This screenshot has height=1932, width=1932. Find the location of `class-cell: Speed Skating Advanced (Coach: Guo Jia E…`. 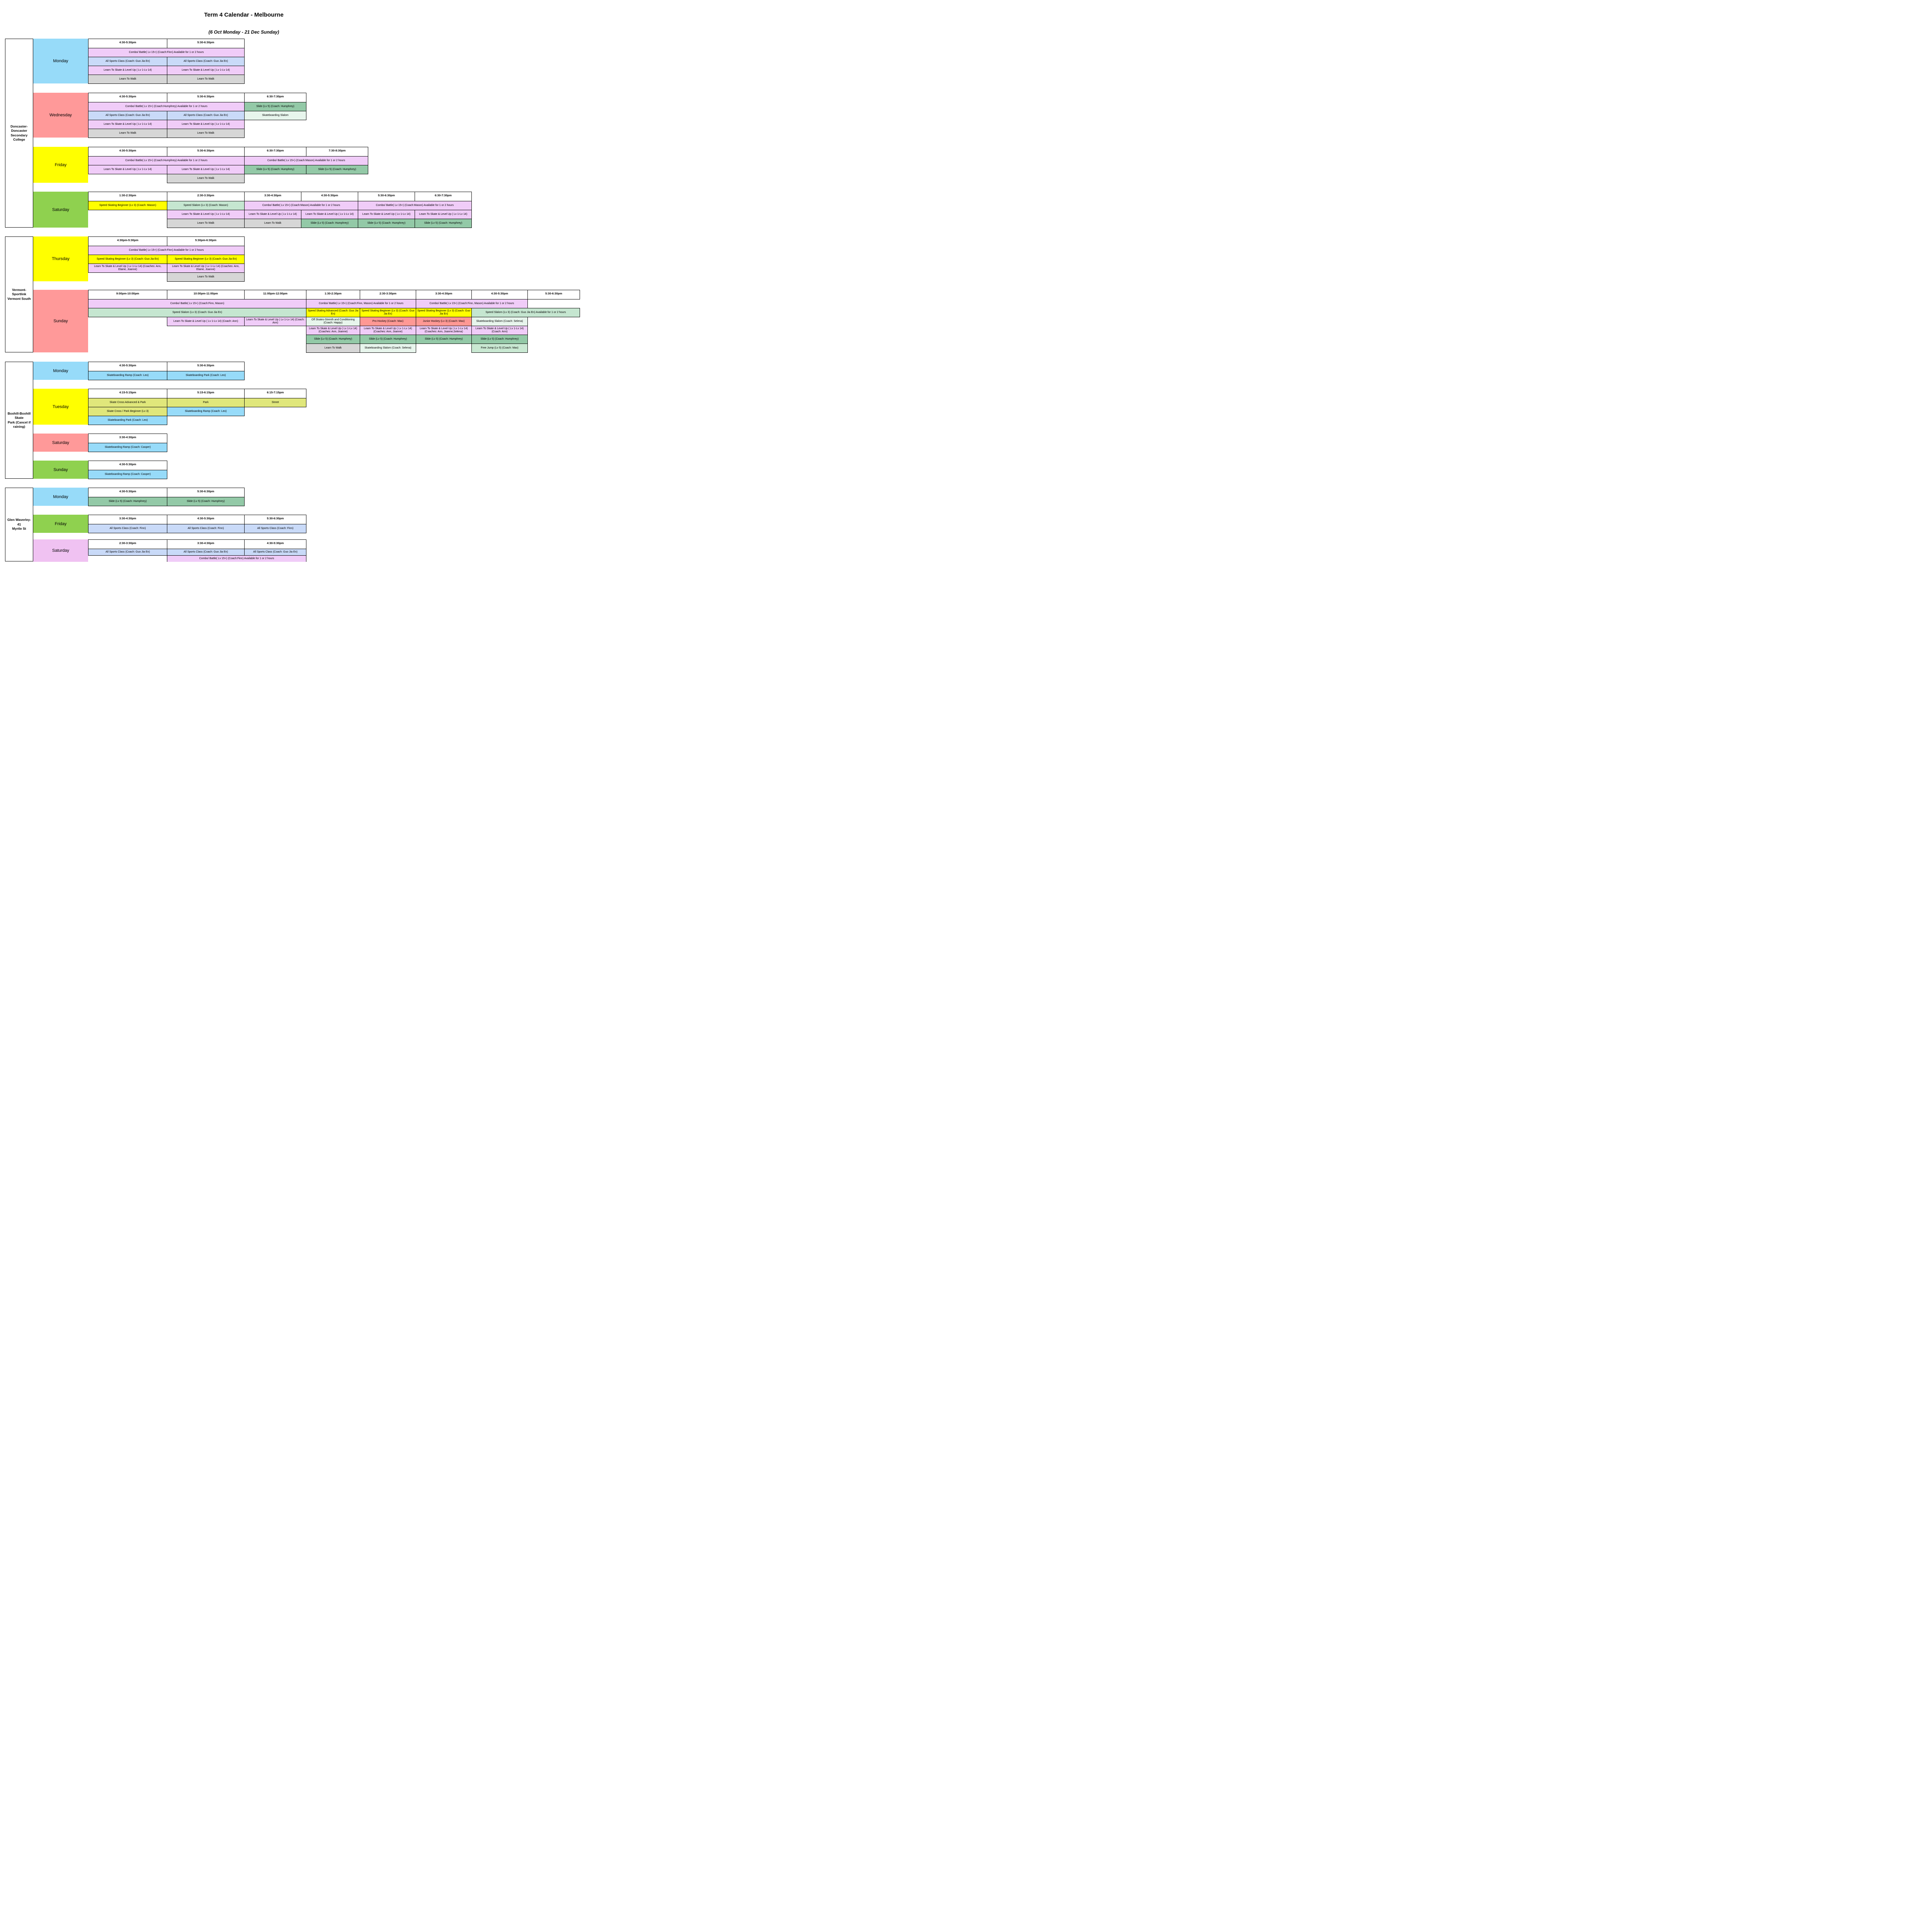

class-cell: Speed Skating Advanced (Coach: Guo Jia E… is located at coordinates (333, 312).